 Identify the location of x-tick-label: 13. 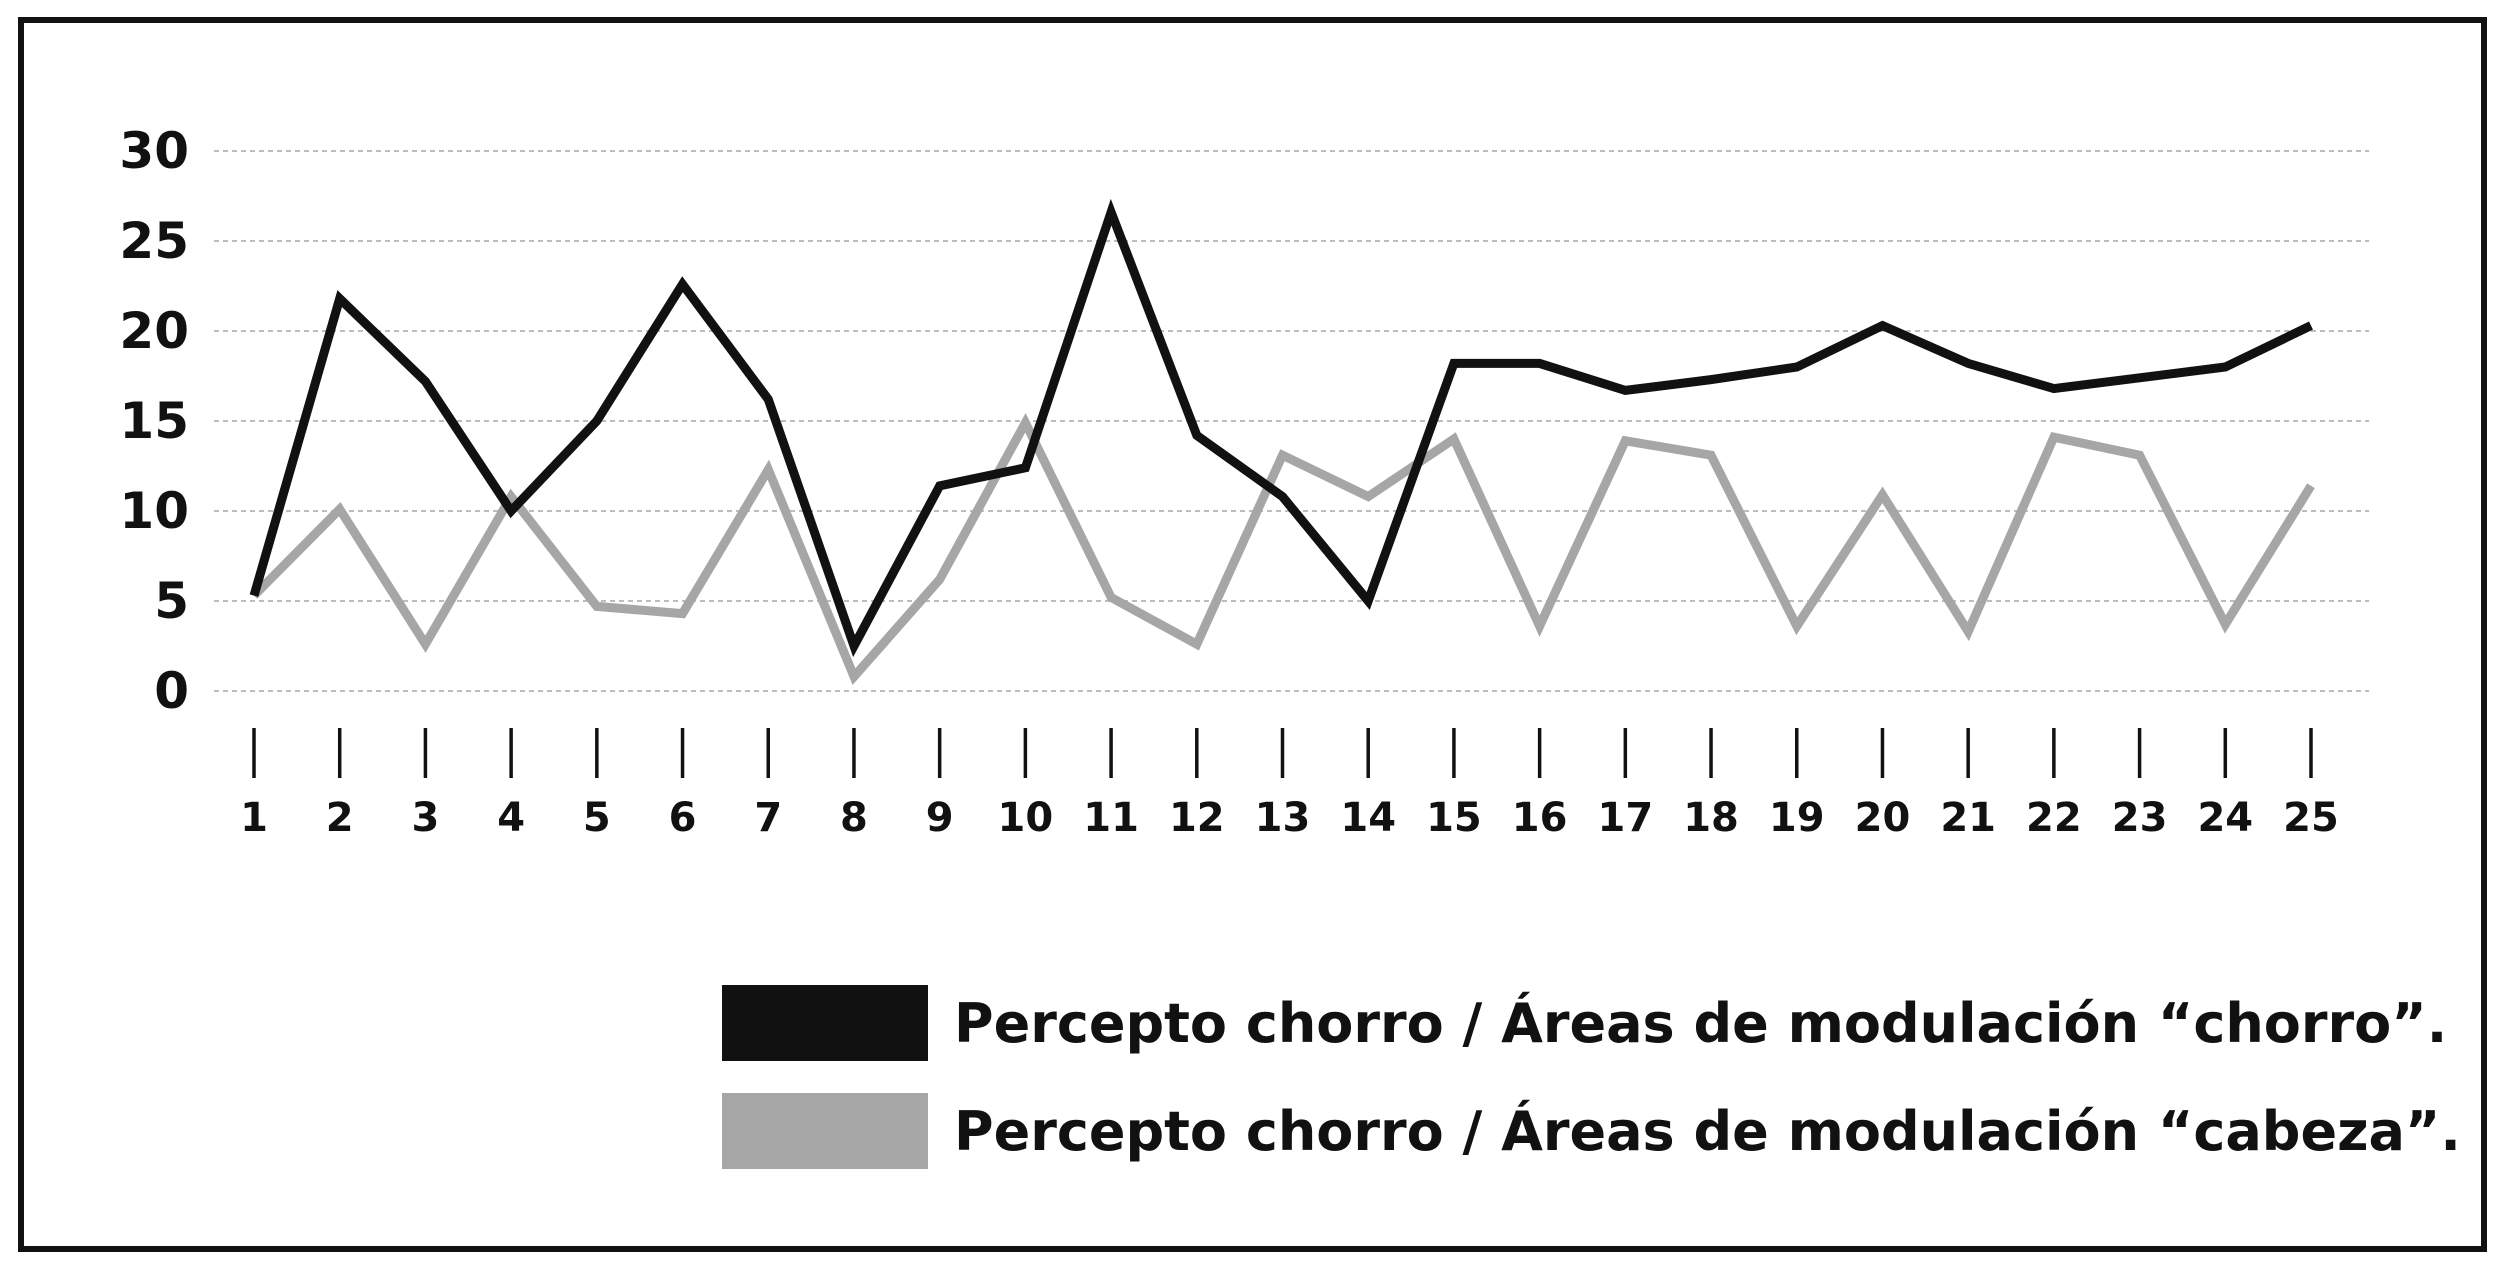
(1283, 818).